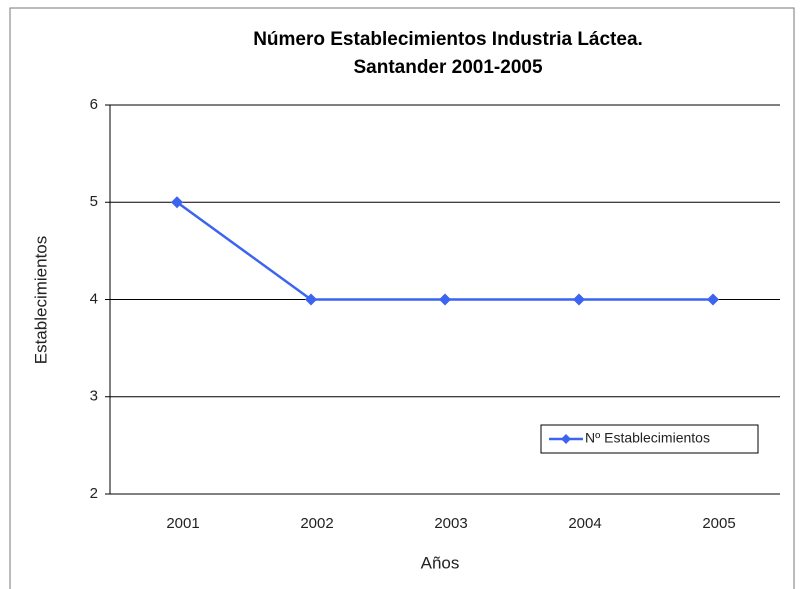  Describe the element at coordinates (94, 201) in the screenshot. I see `y-tick-label: 5` at that location.